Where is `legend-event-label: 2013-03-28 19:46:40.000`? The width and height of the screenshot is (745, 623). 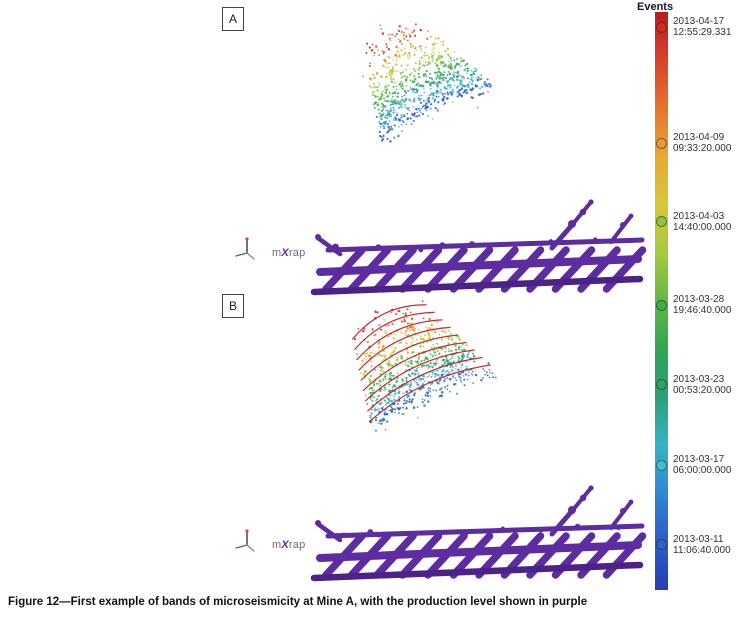
legend-event-label: 2013-03-28 19:46:40.000 is located at coordinates (702, 305).